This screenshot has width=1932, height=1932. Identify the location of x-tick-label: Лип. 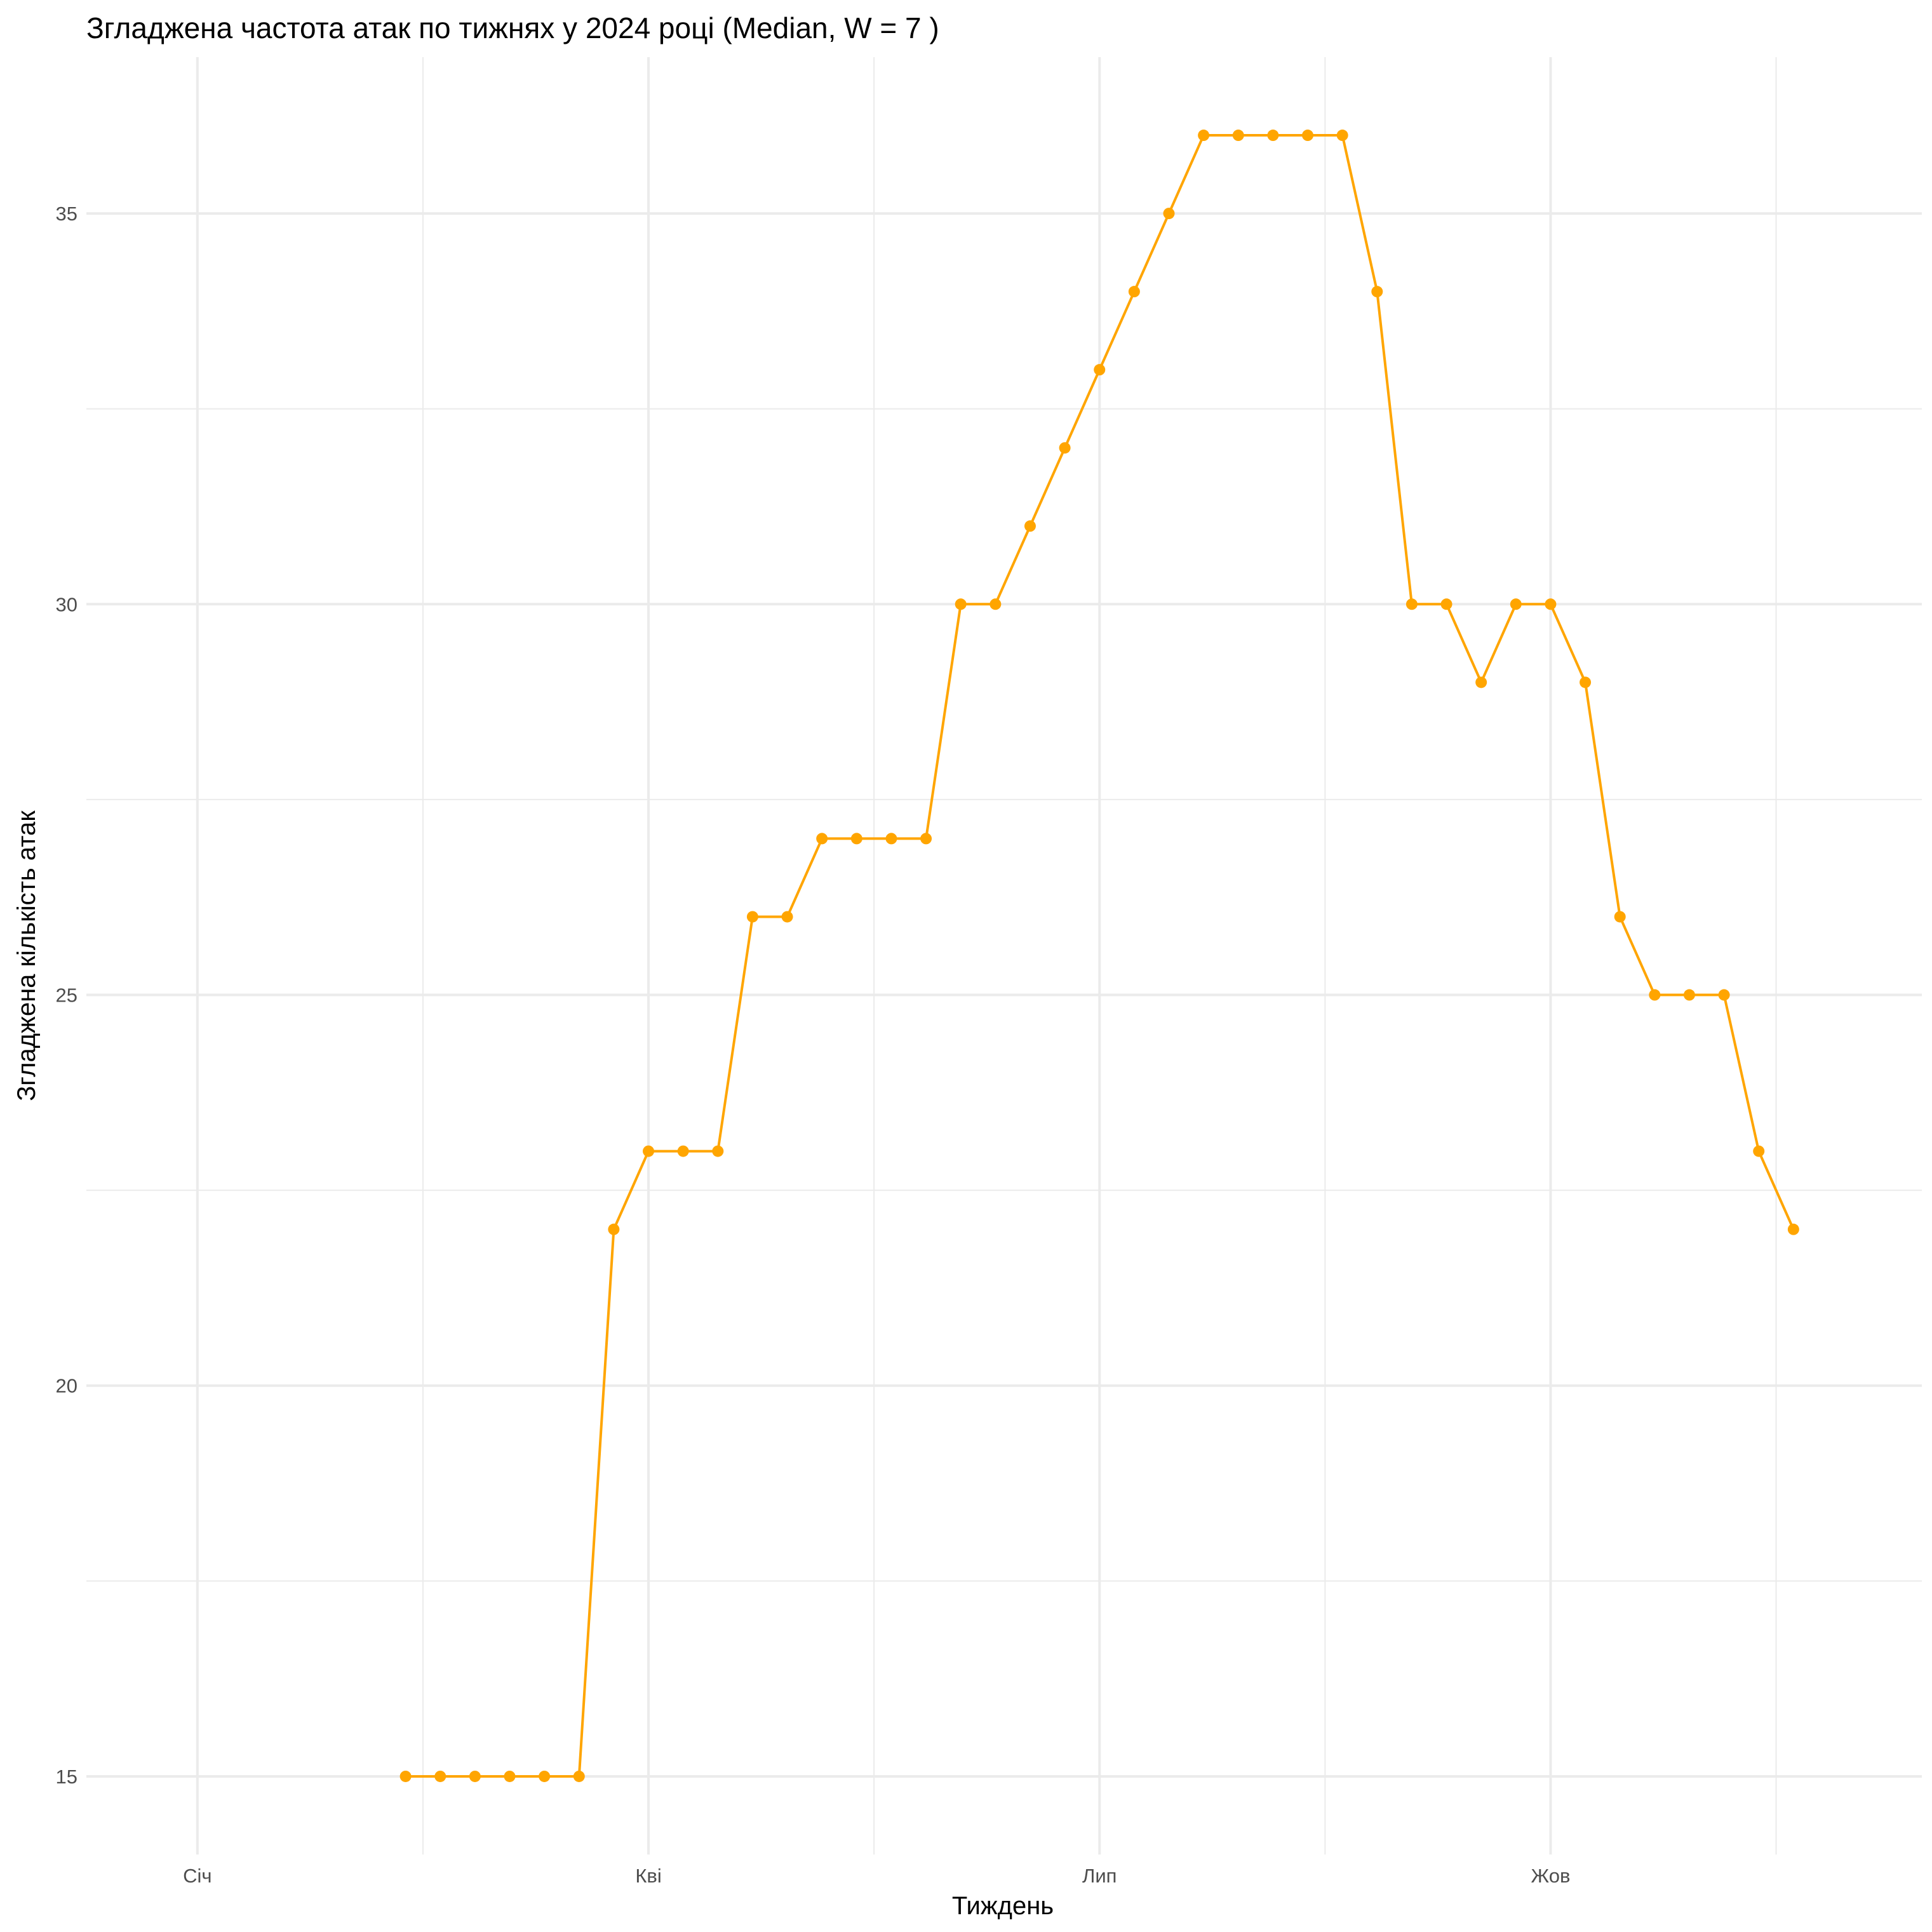
(1099, 1876).